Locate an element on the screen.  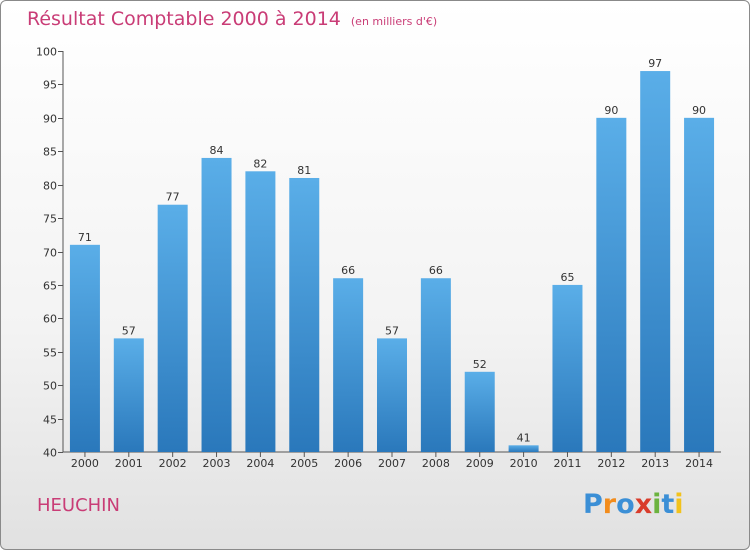
y-tick-label: 95 is located at coordinates (50, 85).